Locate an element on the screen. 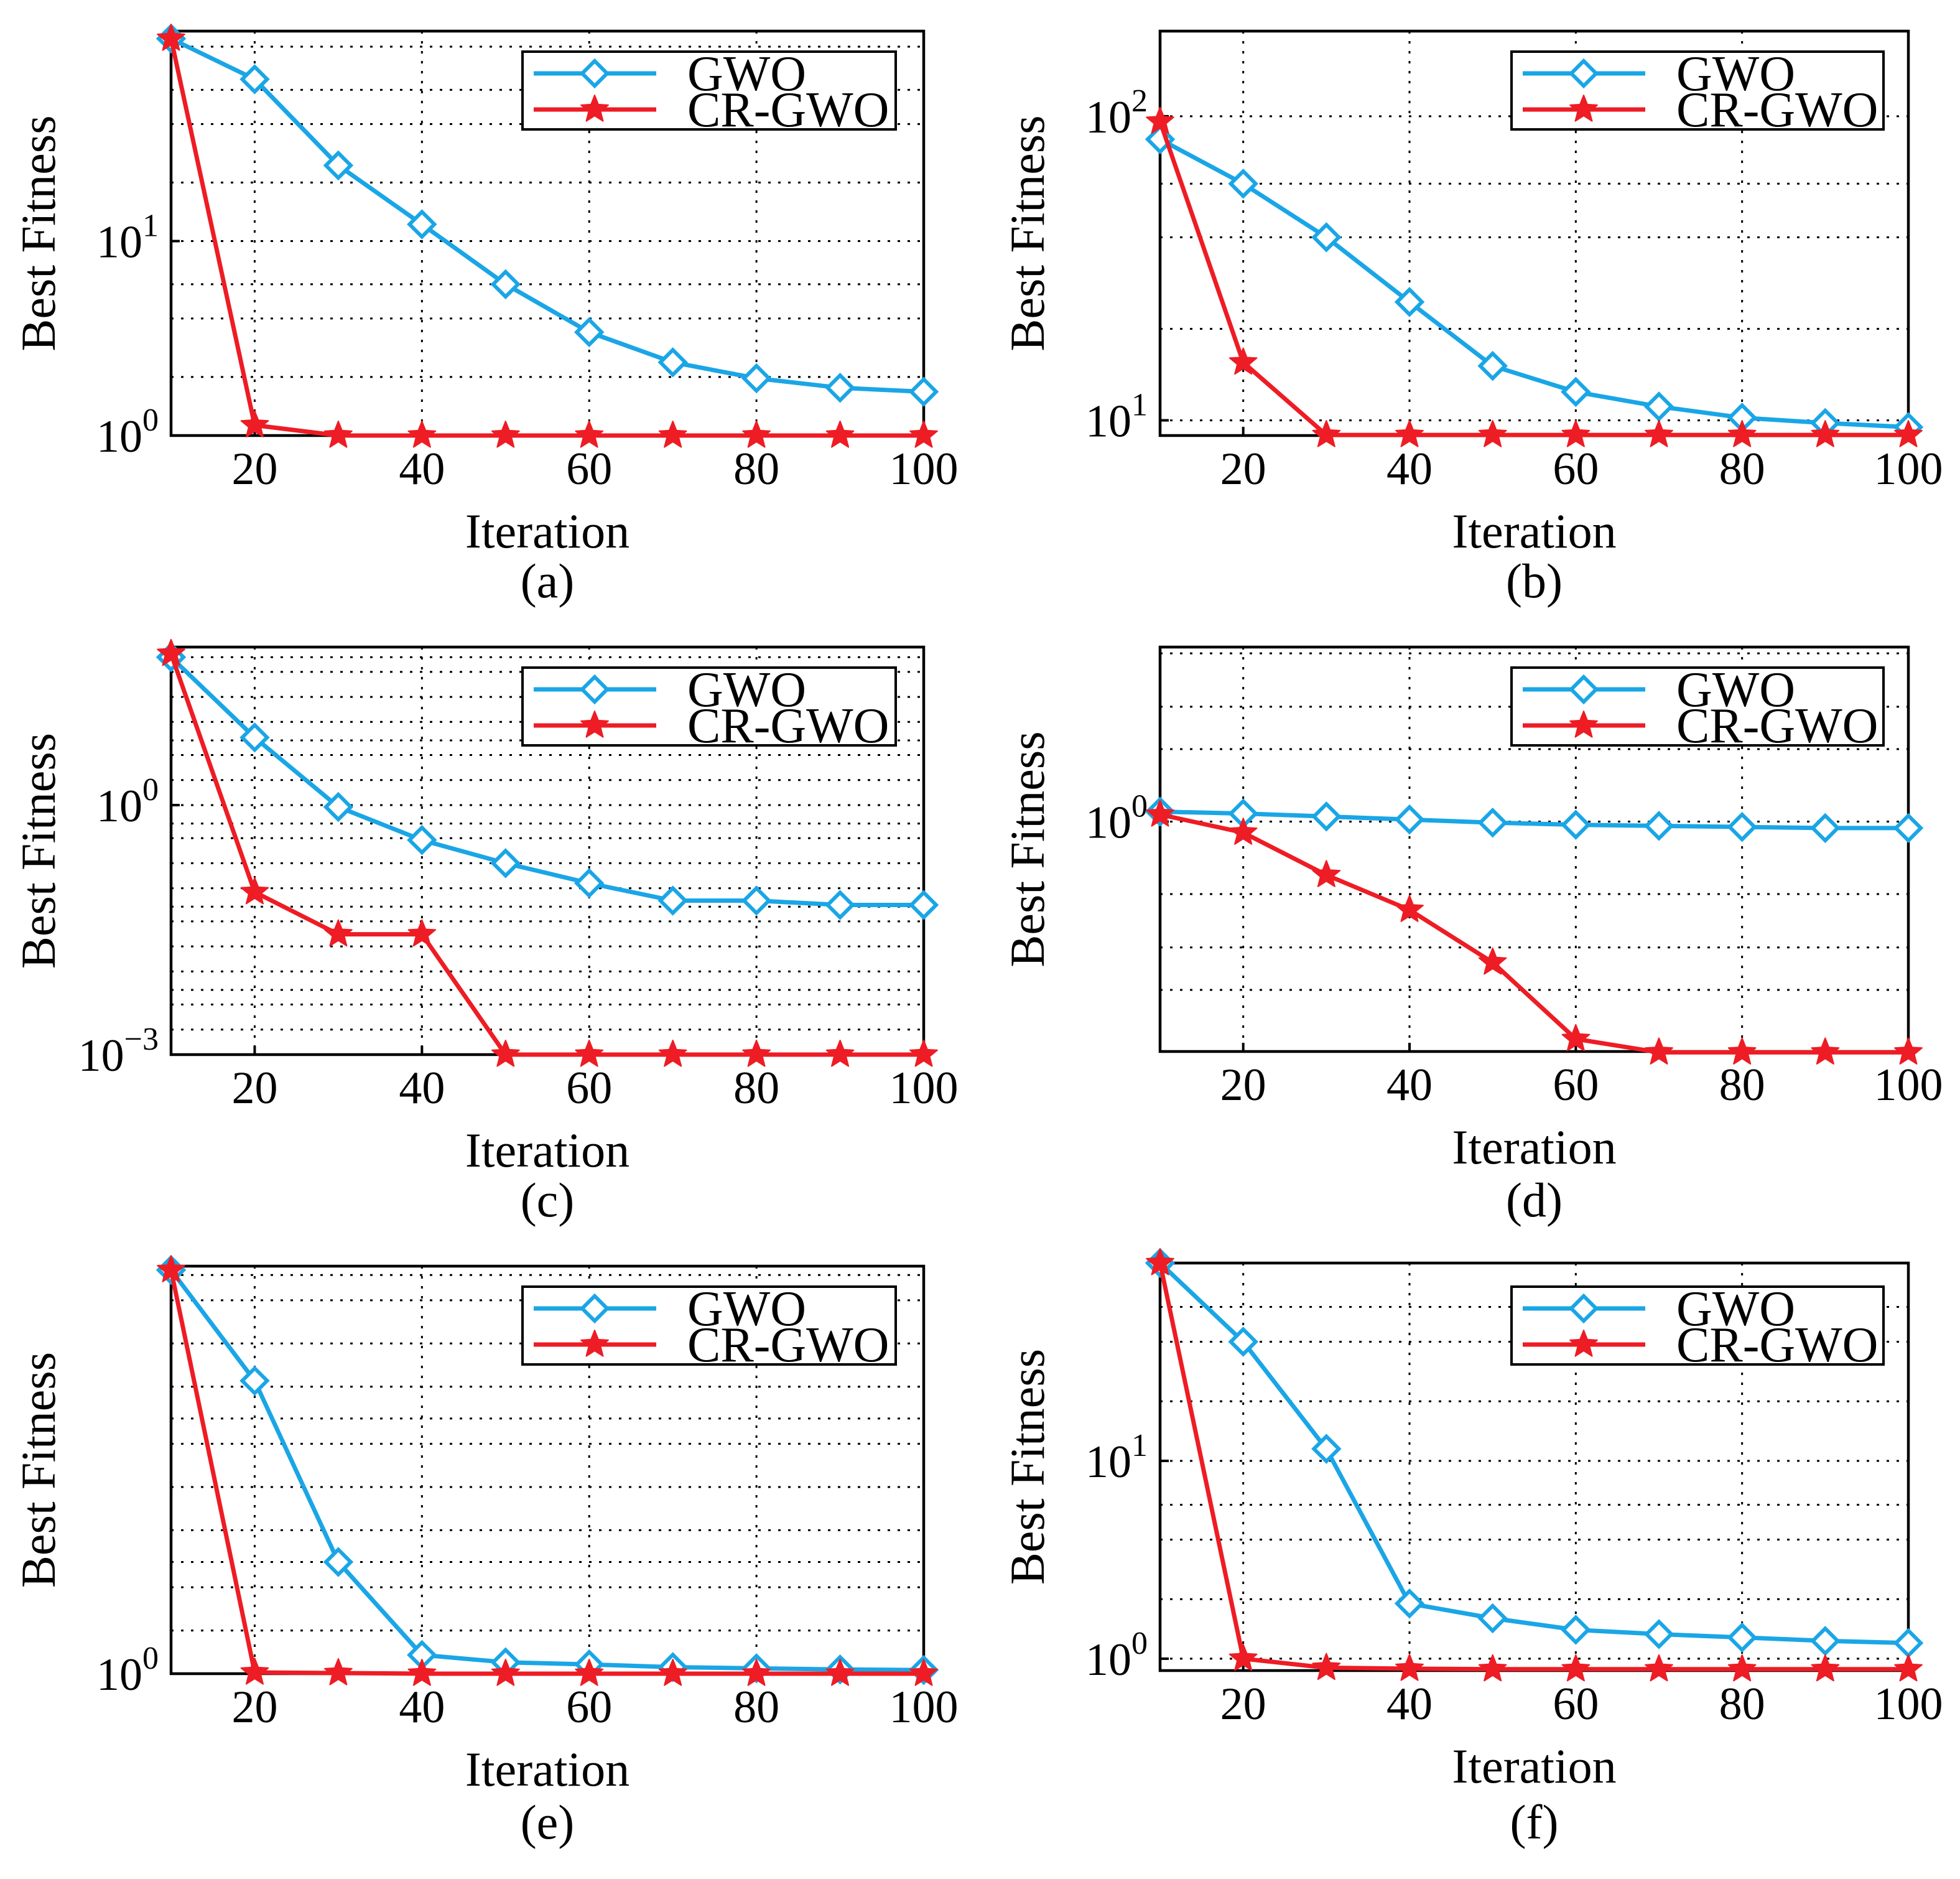 Image resolution: width=1960 pixels, height=1879 pixels. panel-caption: (f) is located at coordinates (1534, 1822).